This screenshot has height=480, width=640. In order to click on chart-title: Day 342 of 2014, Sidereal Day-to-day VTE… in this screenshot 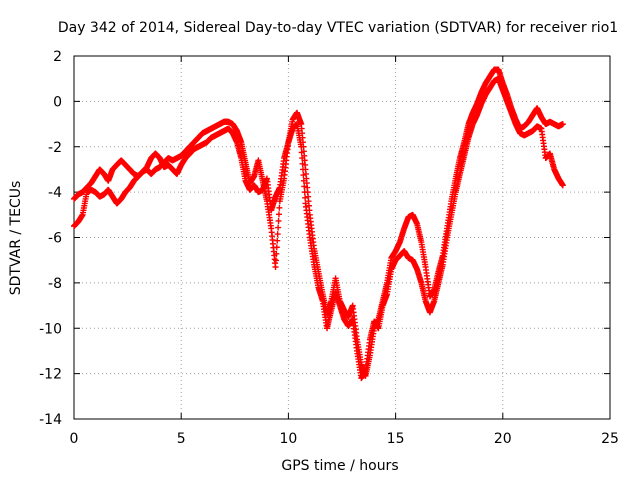, I will do `click(338, 28)`.